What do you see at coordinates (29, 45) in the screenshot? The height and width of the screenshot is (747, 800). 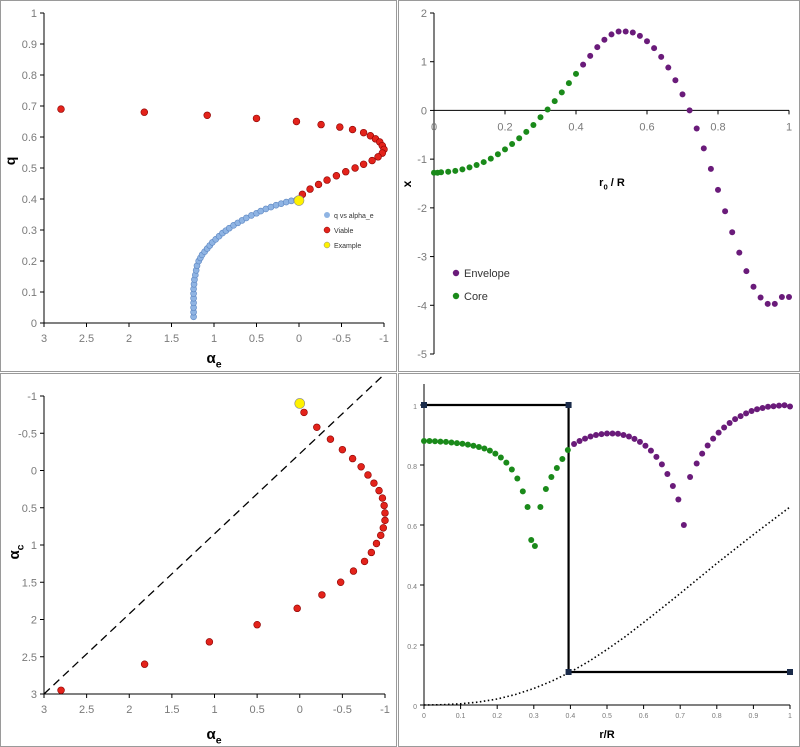 I see `y-tick-label: 0.9` at bounding box center [29, 45].